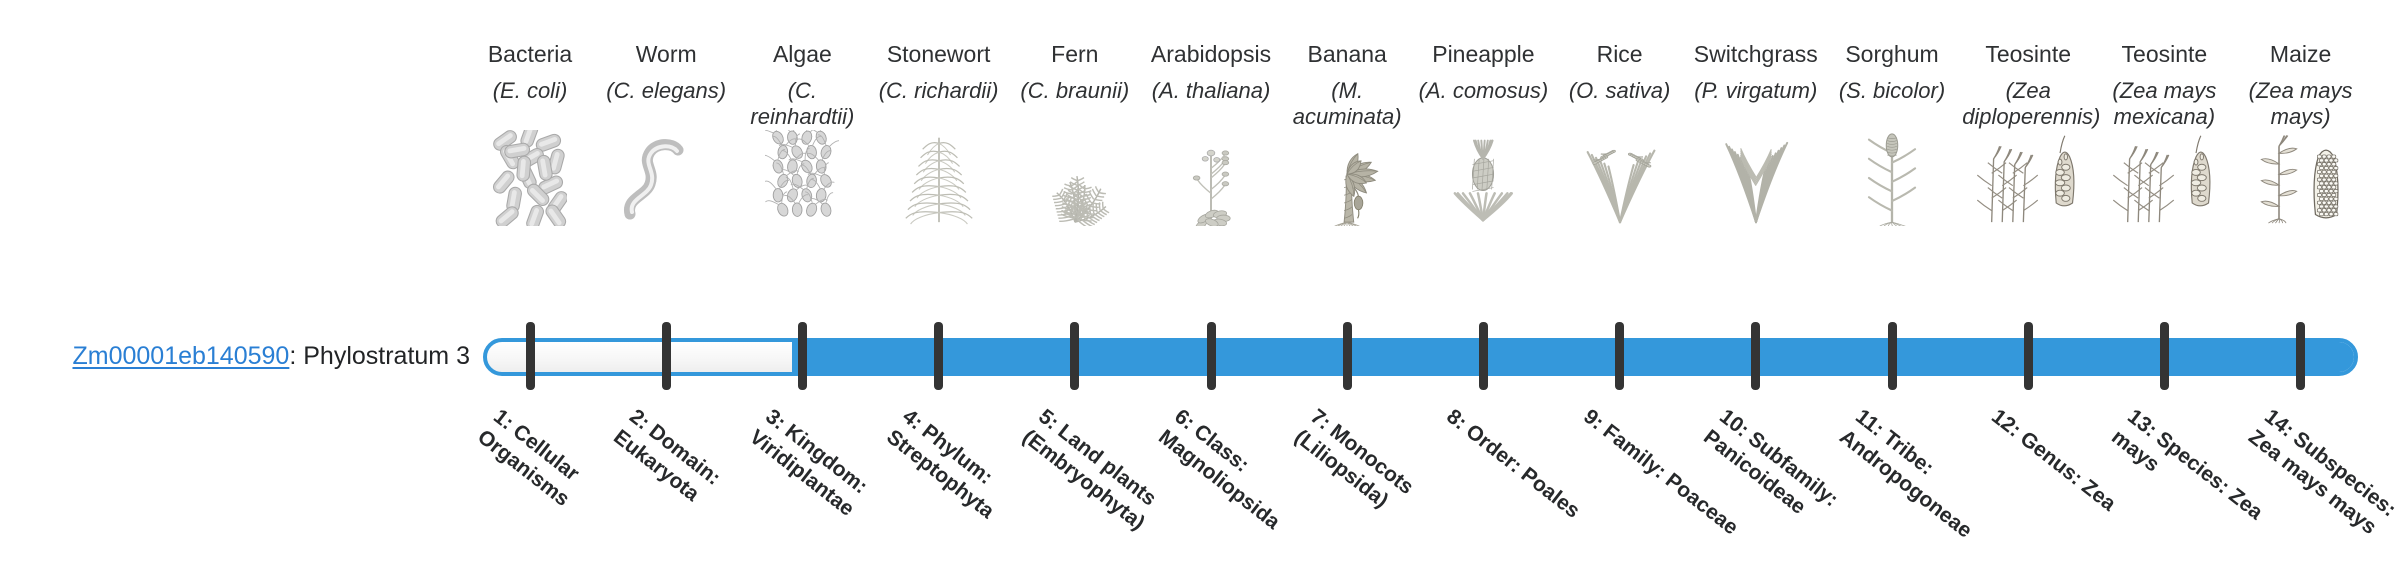  Describe the element at coordinates (2300, 103) in the screenshot. I see `species-latin-name: (Zea mays mays)` at that location.